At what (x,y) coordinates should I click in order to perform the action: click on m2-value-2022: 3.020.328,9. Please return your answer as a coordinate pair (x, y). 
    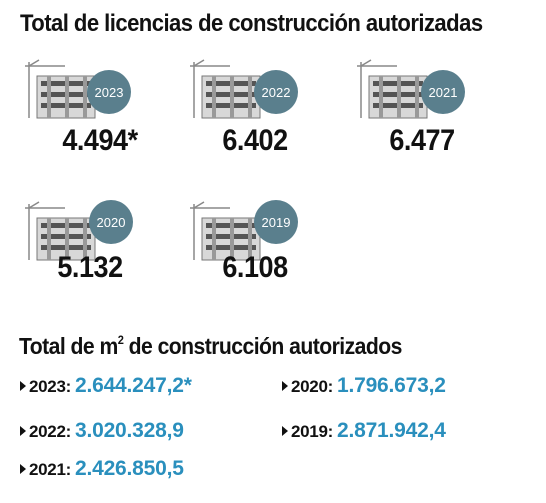
    Looking at the image, I should click on (129, 430).